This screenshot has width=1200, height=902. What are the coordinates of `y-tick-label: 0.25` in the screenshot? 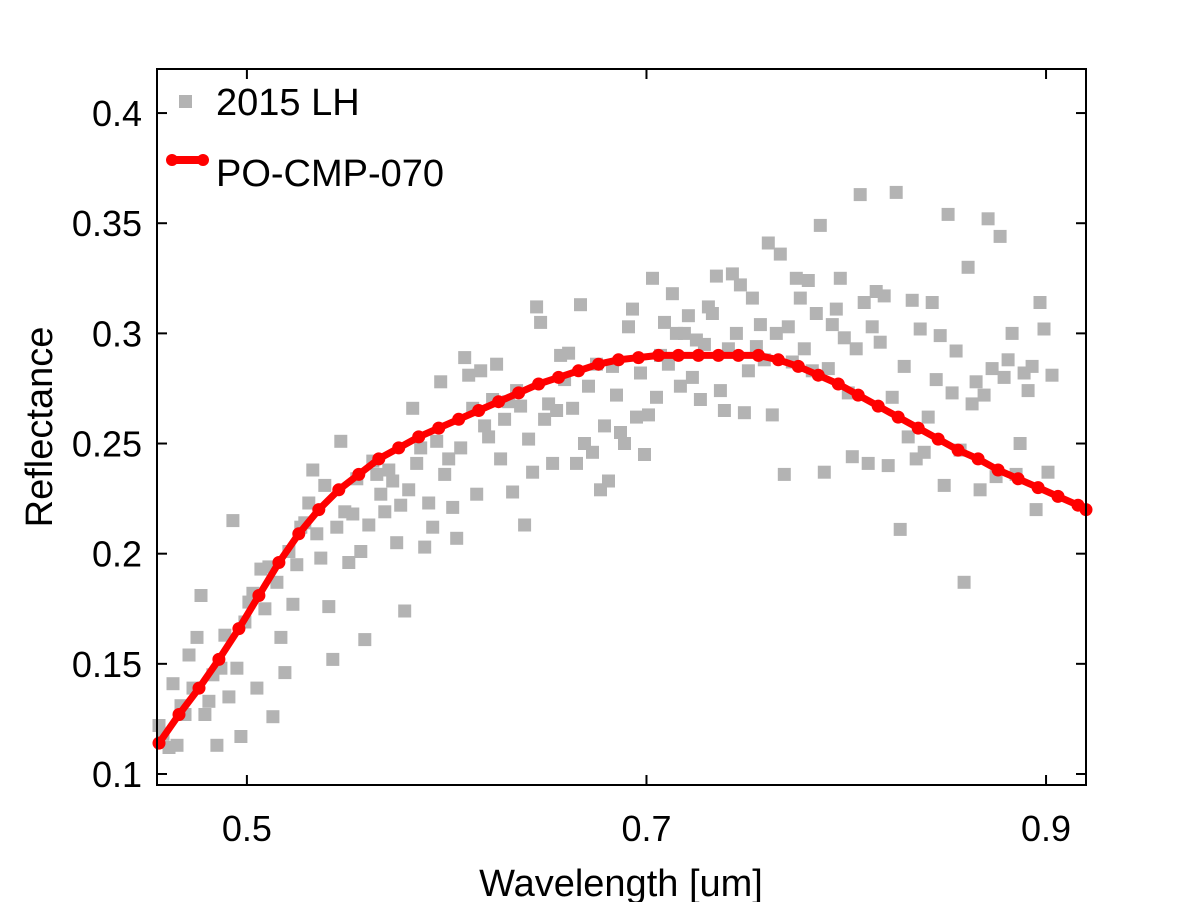 It's located at (107, 444).